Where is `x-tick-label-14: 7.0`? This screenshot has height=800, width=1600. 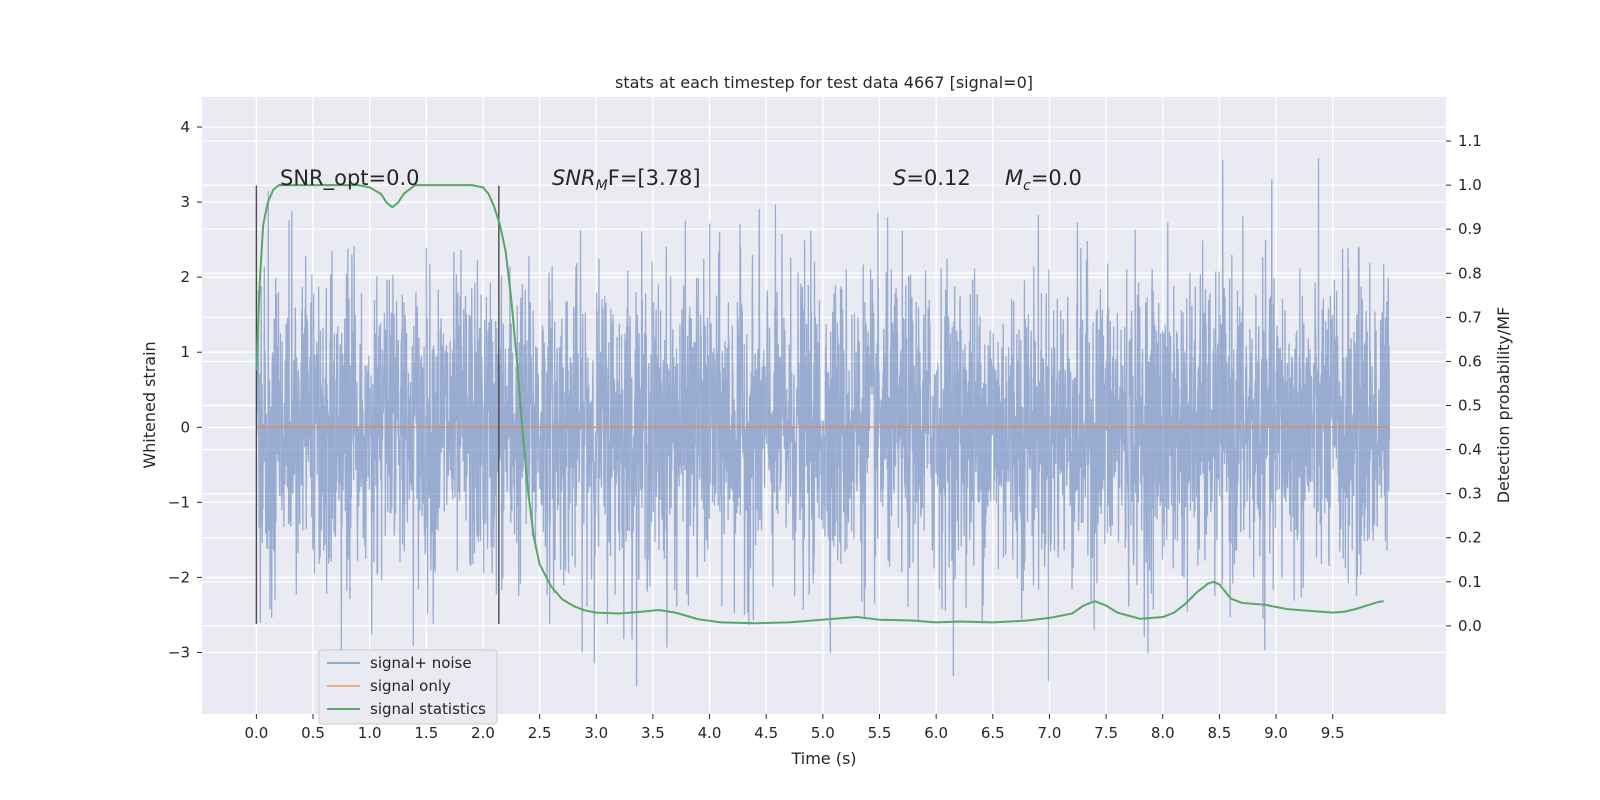
x-tick-label-14: 7.0 is located at coordinates (1050, 733).